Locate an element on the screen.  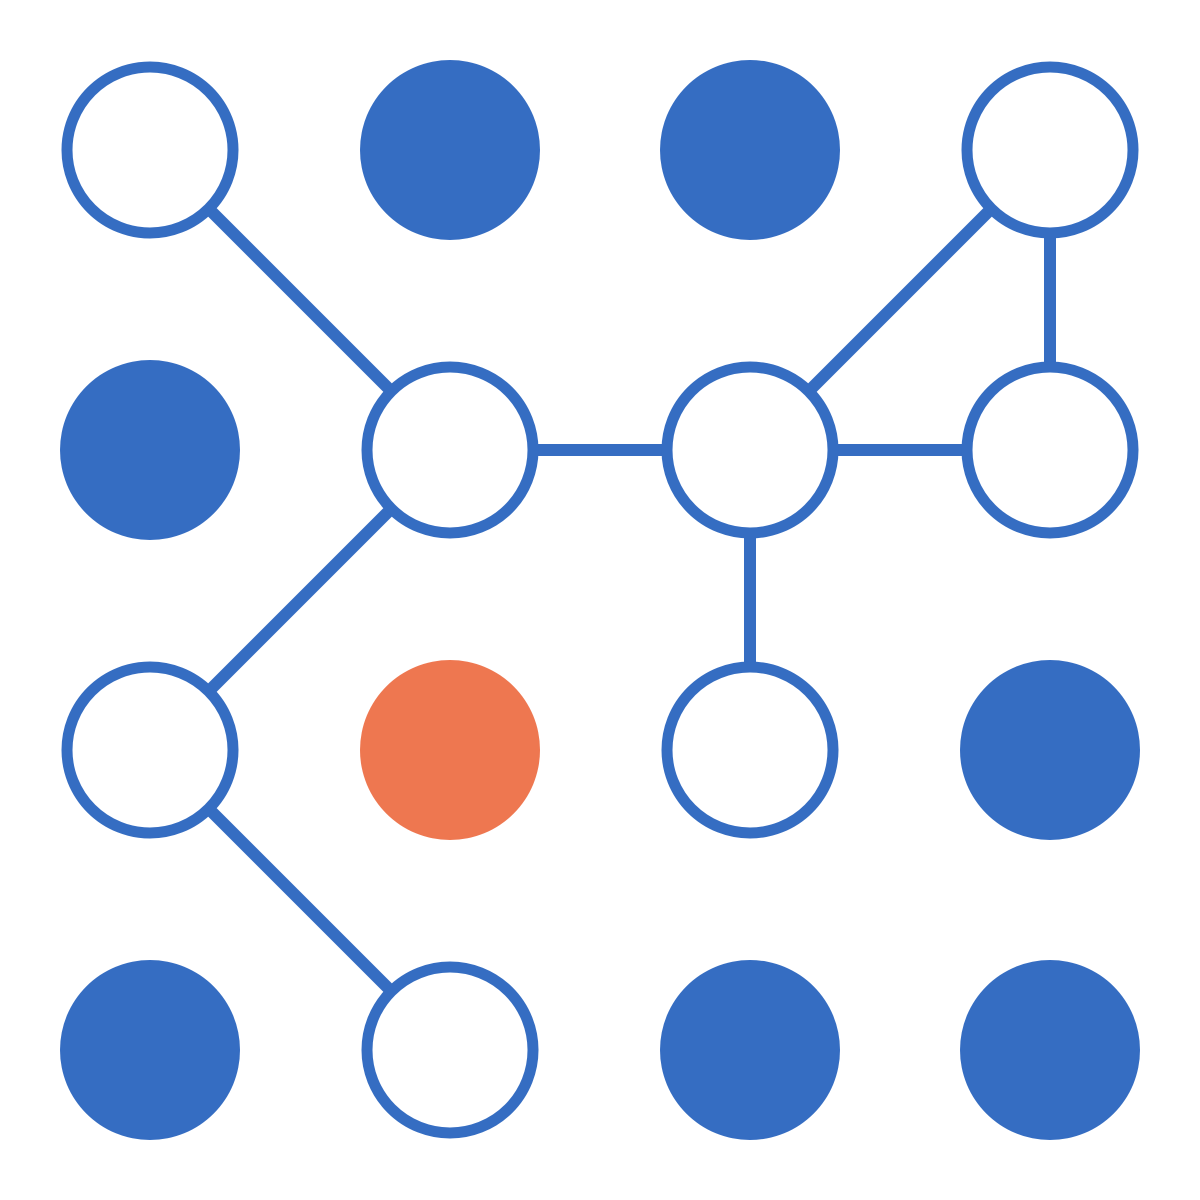
node-open-r3c1 is located at coordinates (450, 1050).